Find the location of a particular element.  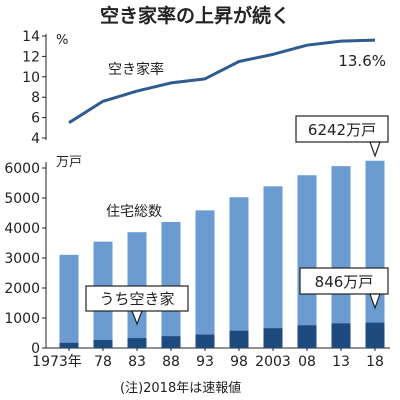

callout-vacant-value-box is located at coordinates (344, 281).